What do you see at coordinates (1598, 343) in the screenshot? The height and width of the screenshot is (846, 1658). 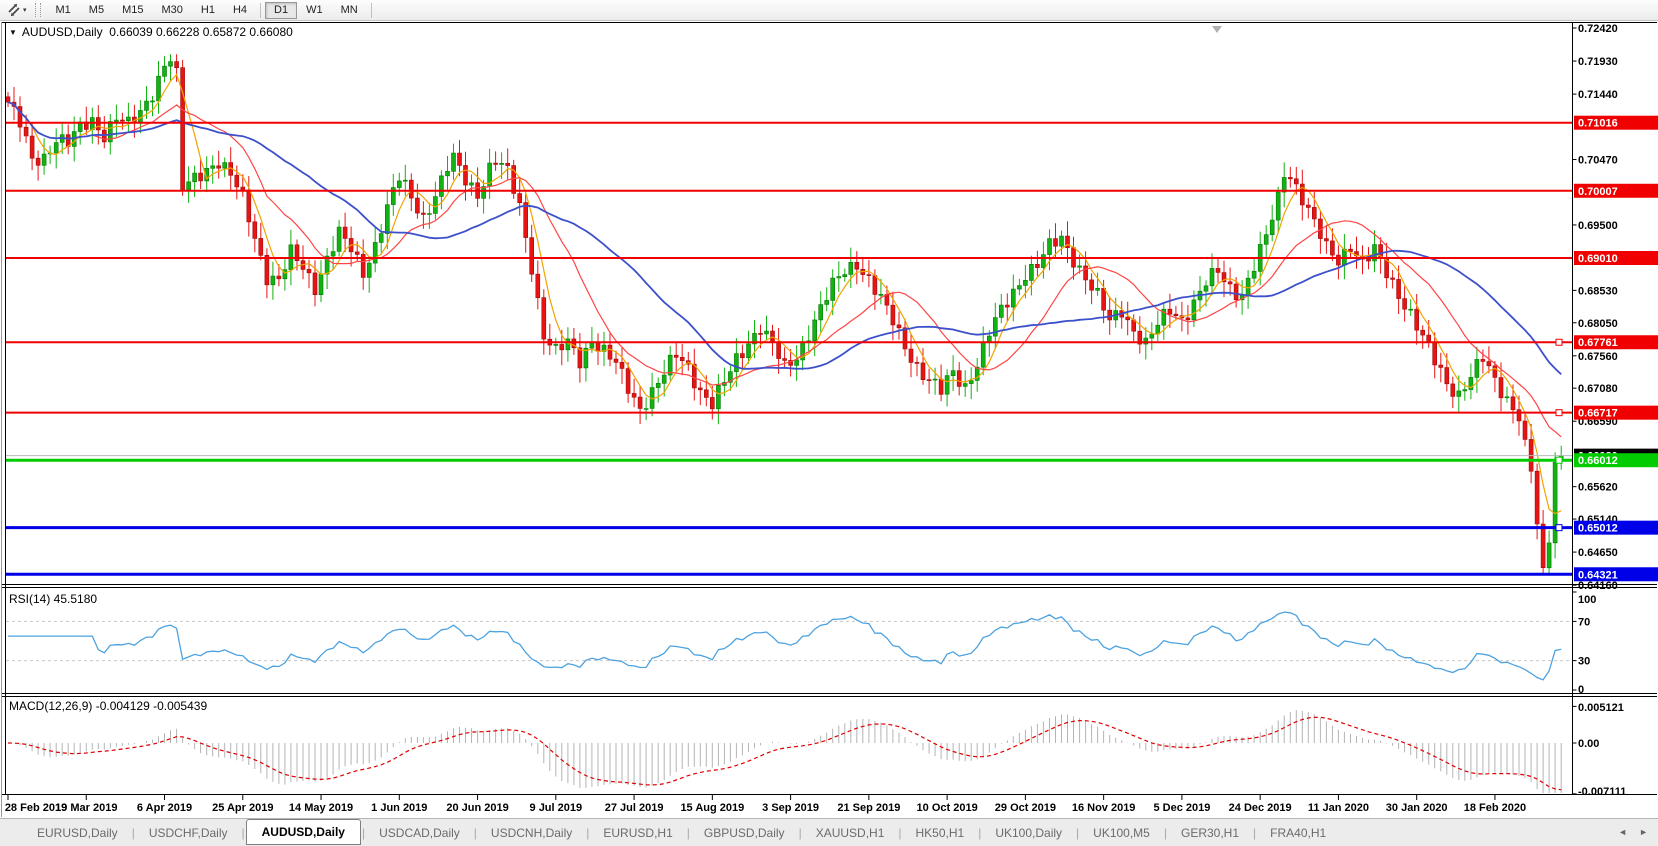 I see `svg-text: 0.67761` at bounding box center [1598, 343].